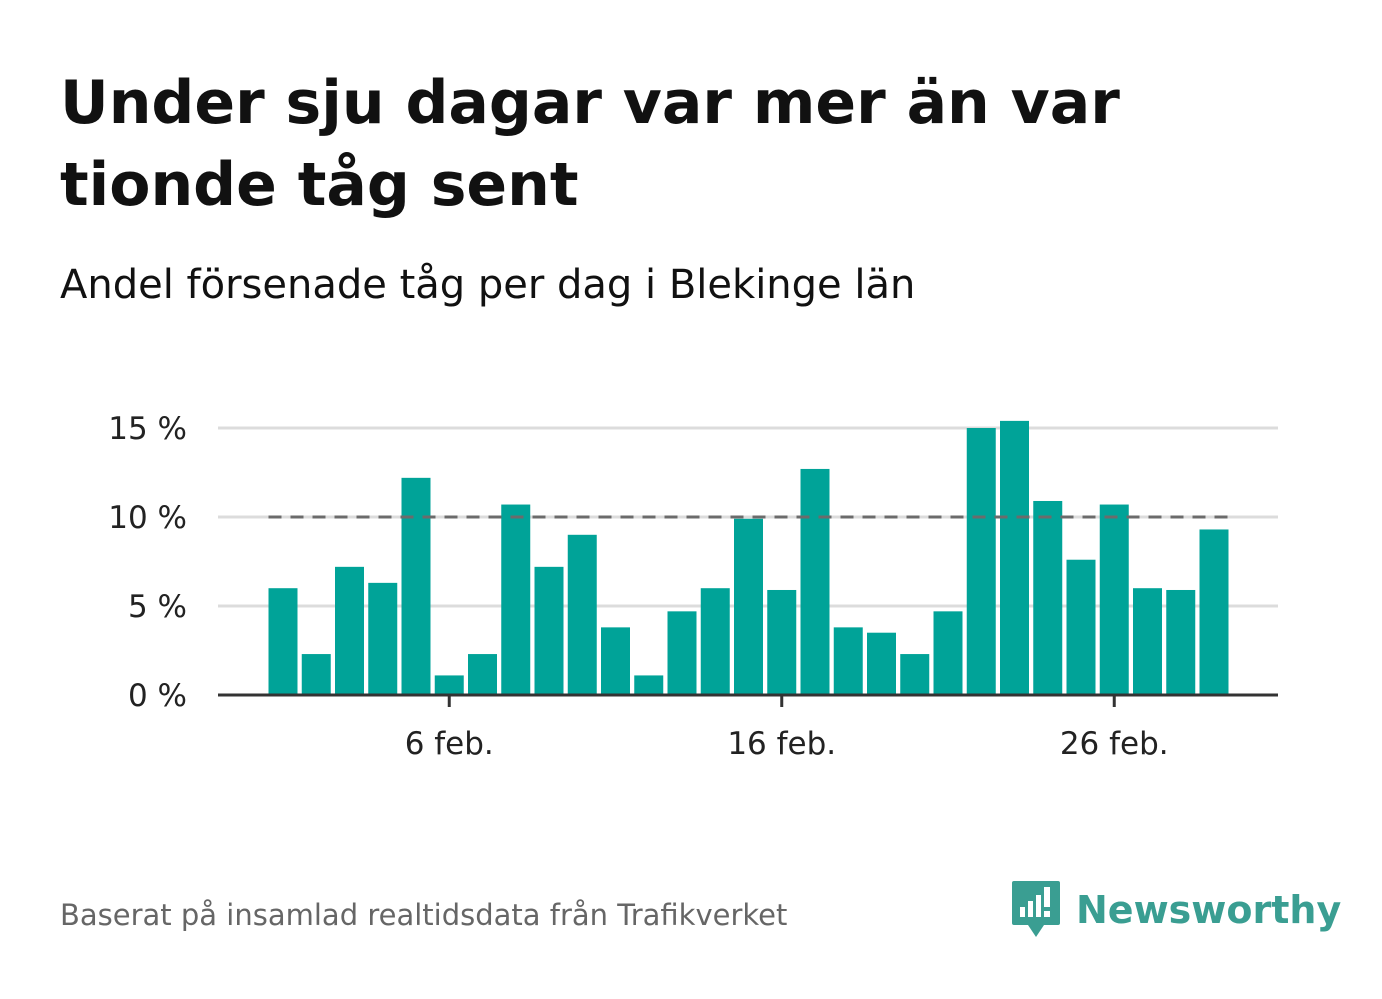  I want to click on x-tick-label: 26 feb., so click(1114, 744).